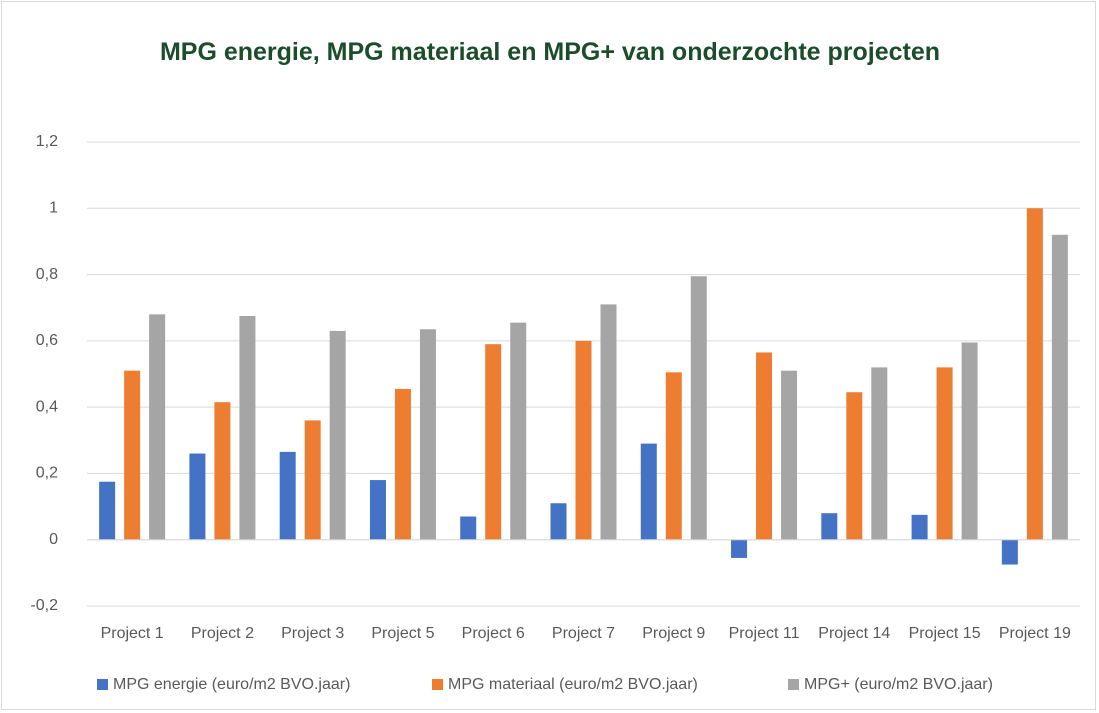 The height and width of the screenshot is (713, 1099). What do you see at coordinates (583, 633) in the screenshot?
I see `x-tick-label: Project 7` at bounding box center [583, 633].